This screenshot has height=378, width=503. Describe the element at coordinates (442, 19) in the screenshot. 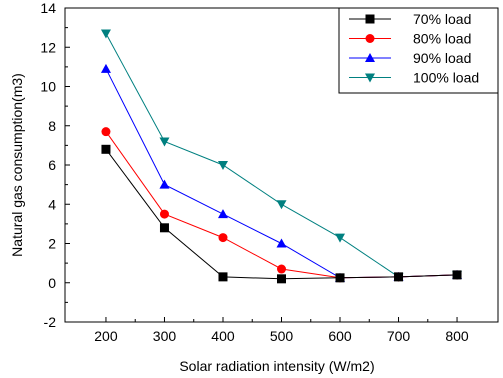

I see `legend-label: 70% load` at that location.